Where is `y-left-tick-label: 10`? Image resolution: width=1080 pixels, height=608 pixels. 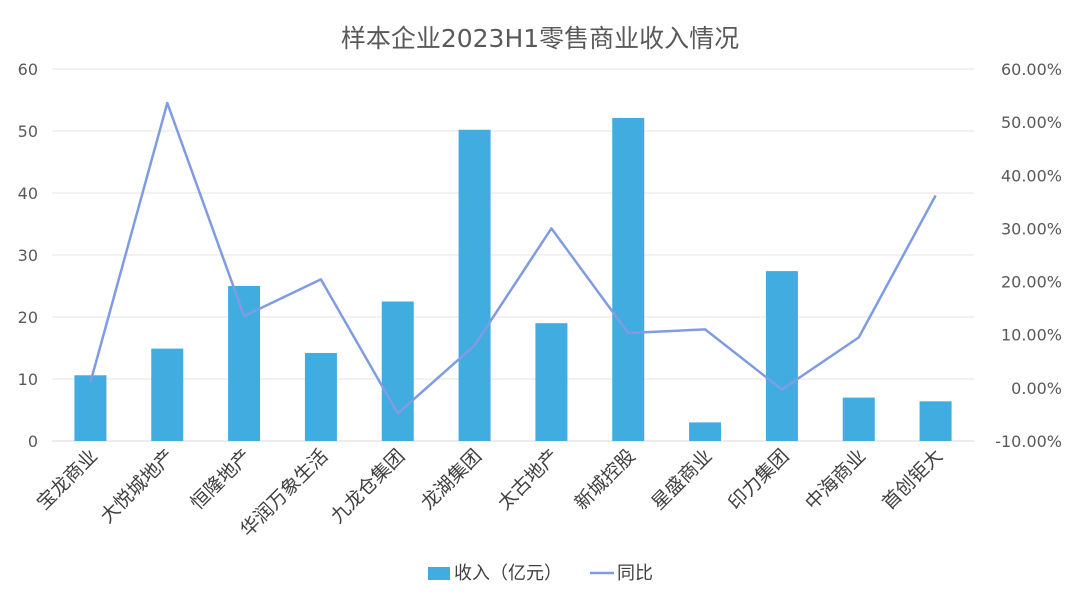 y-left-tick-label: 10 is located at coordinates (28, 379).